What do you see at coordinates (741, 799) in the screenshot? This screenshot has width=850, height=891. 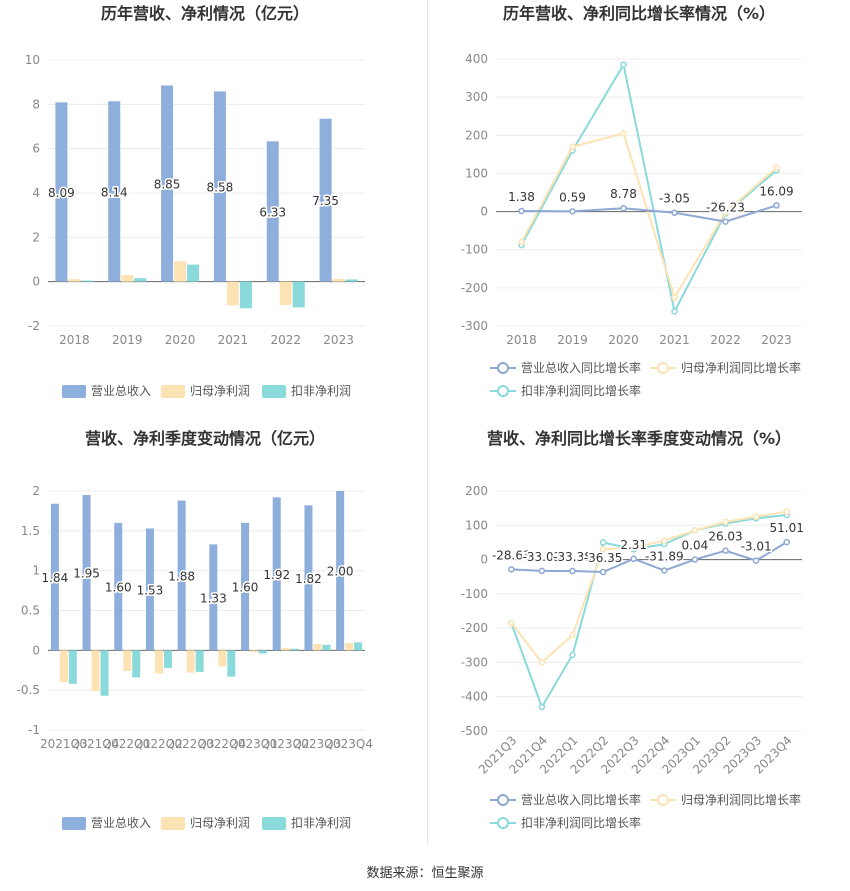 I see `legend-label: 归母净利润同比增长率` at bounding box center [741, 799].